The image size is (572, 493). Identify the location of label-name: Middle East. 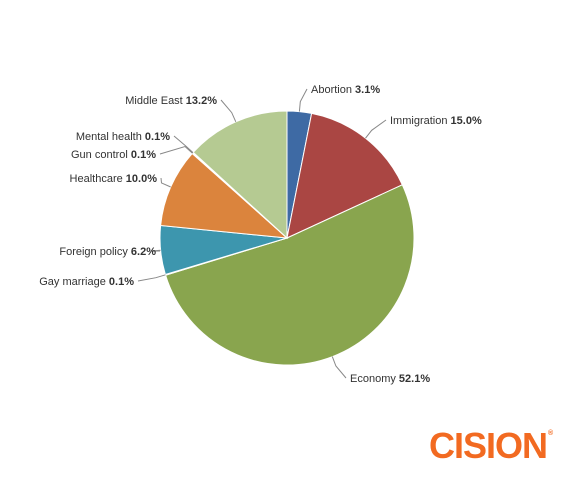
(155, 101).